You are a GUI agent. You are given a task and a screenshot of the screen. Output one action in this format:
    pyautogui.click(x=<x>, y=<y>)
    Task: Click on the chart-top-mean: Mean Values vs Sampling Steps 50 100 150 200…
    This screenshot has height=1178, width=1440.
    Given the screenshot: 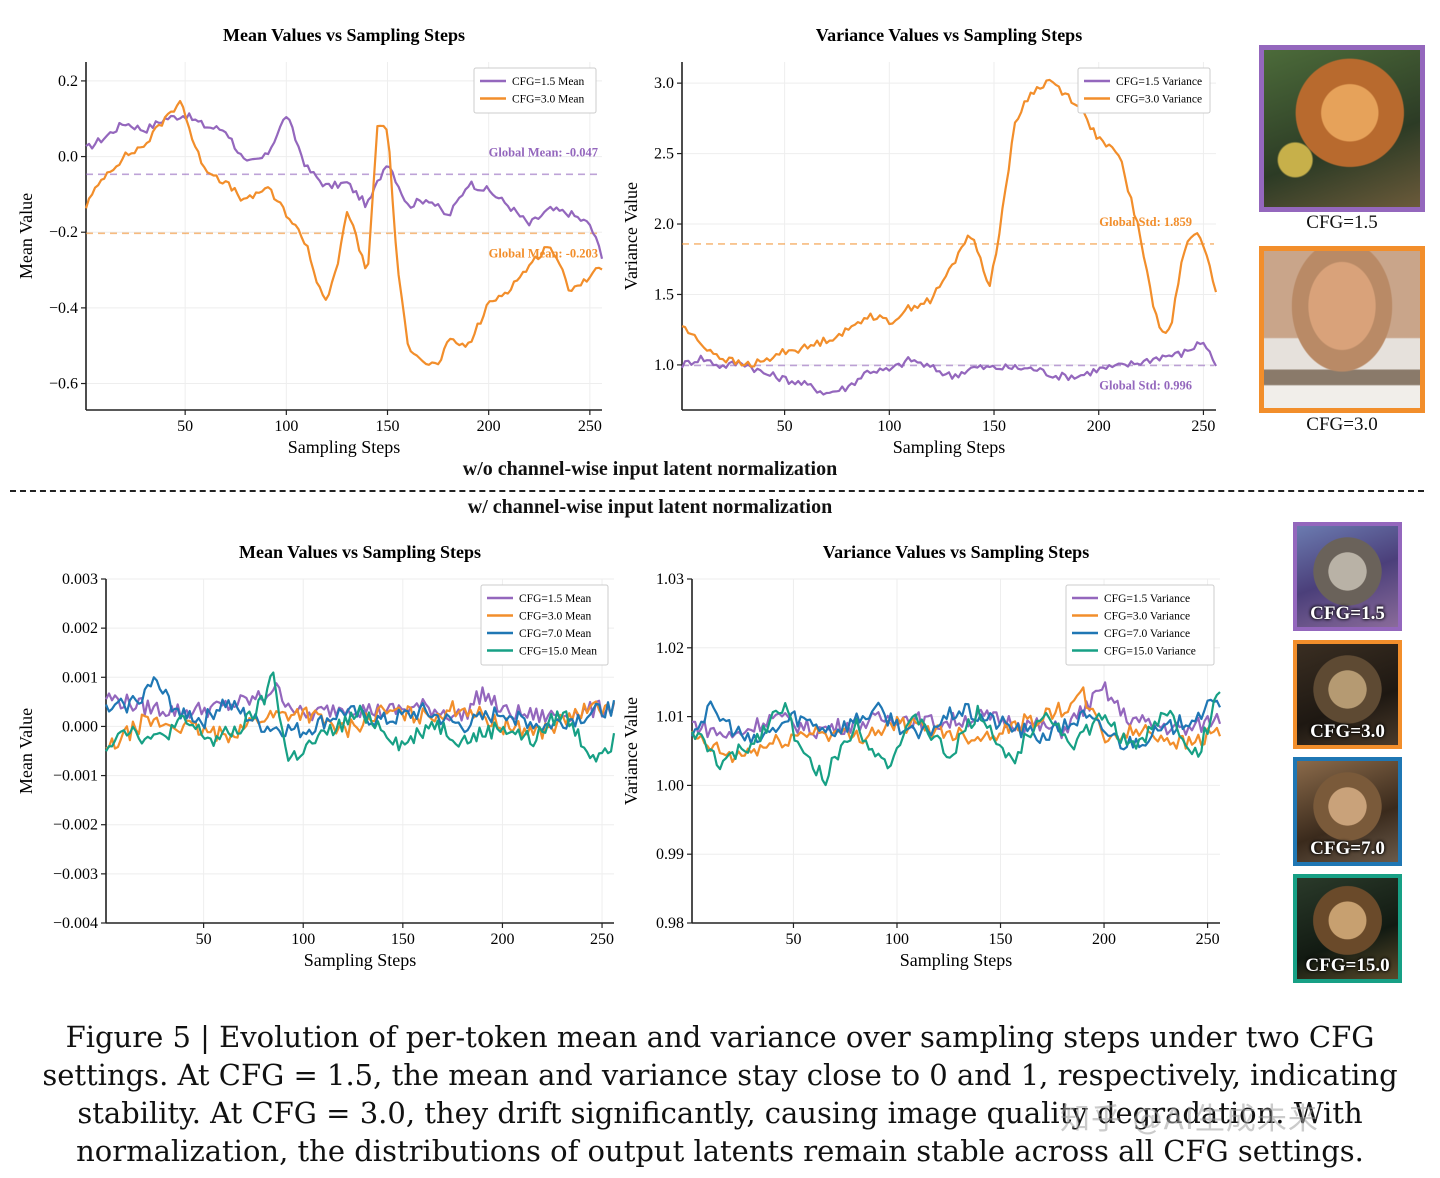 What is the action you would take?
    pyautogui.click(x=310, y=241)
    